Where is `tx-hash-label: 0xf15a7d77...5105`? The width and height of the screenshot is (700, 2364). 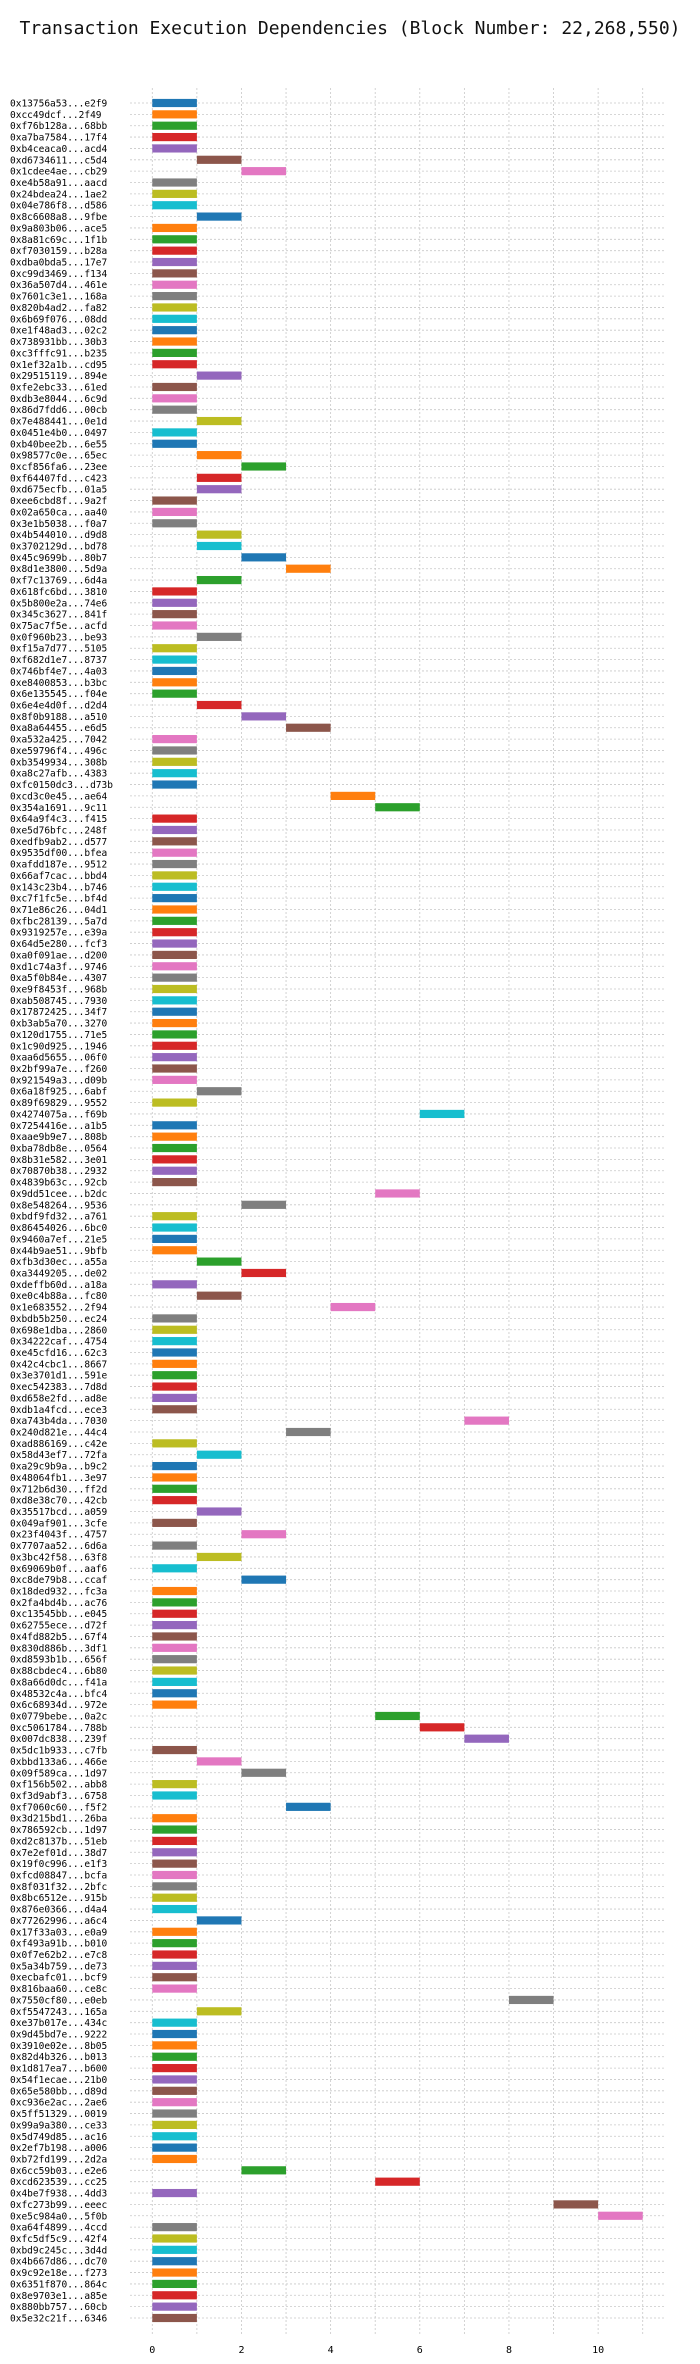
tx-hash-label: 0xf15a7d77...5105 is located at coordinates (58, 649).